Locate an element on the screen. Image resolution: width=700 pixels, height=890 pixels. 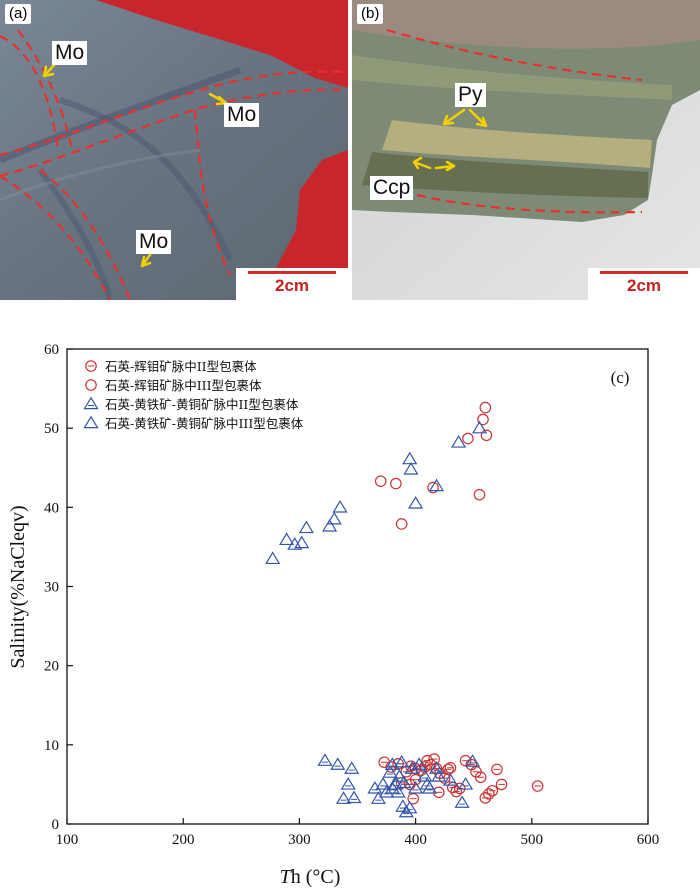
x-axis-title: Th (°C) is located at coordinates (310, 877).